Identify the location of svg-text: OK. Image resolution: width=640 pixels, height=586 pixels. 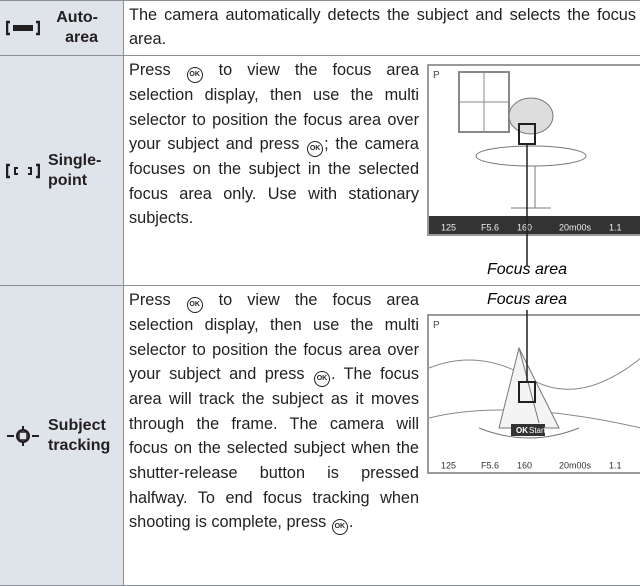
(522, 430).